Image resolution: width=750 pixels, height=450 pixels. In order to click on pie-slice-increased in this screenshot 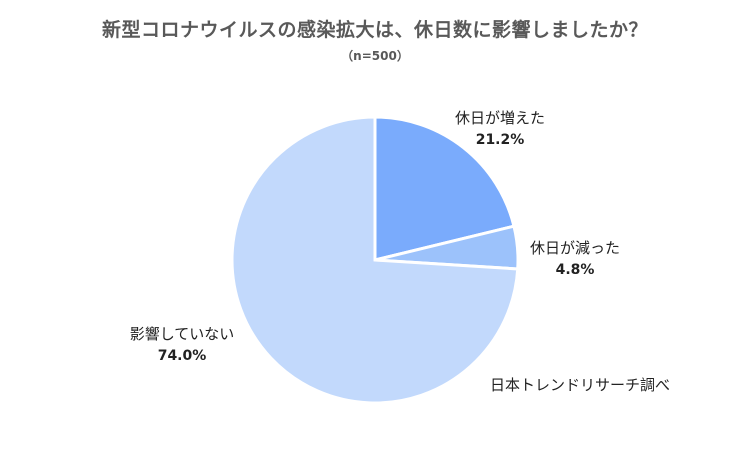, I will do `click(444, 188)`.